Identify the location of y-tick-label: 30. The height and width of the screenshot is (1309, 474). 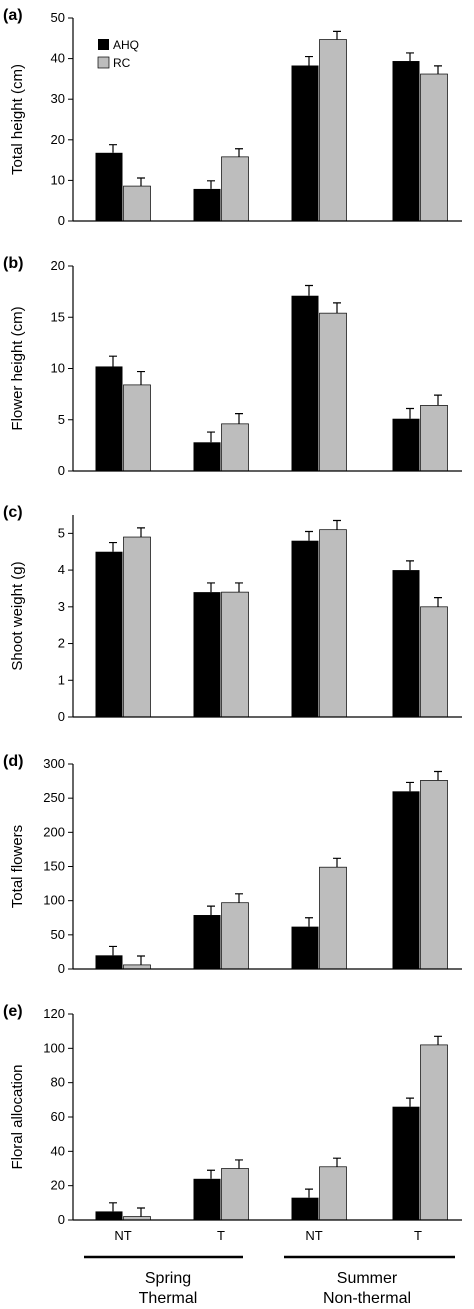
(58, 98).